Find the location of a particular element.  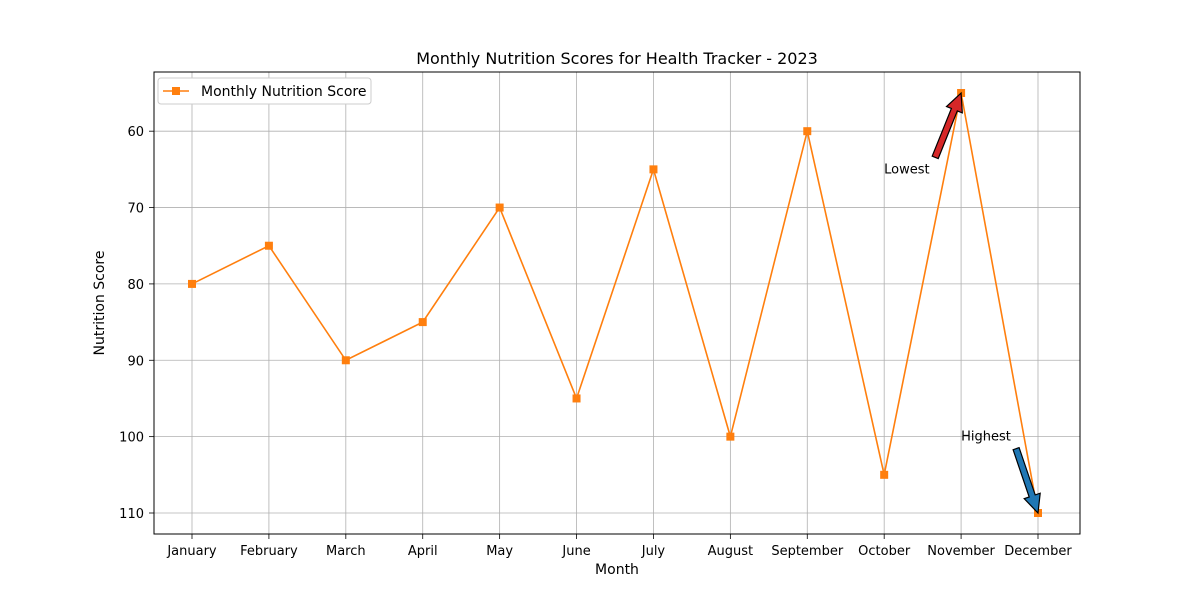

y-tick-label: 70 is located at coordinates (135, 209).